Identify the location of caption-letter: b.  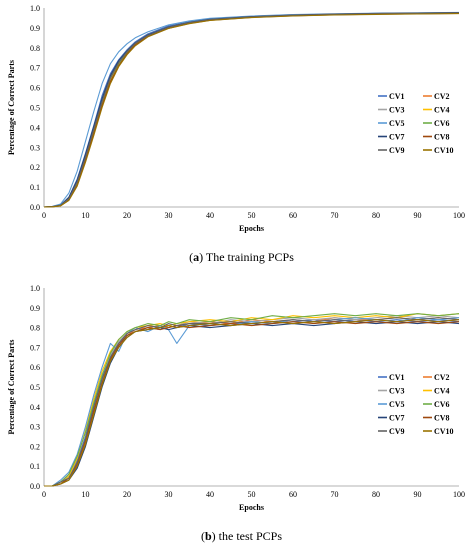
(208, 536).